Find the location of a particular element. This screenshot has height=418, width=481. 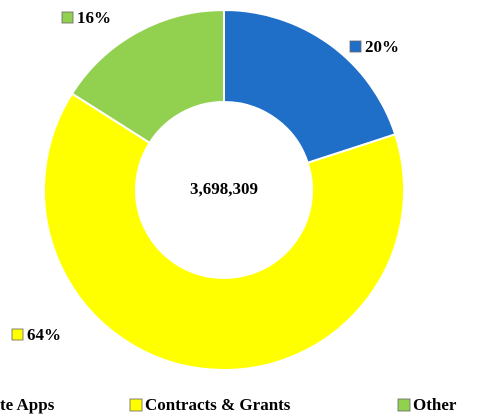

center-label: 3,698,309 is located at coordinates (224, 188).